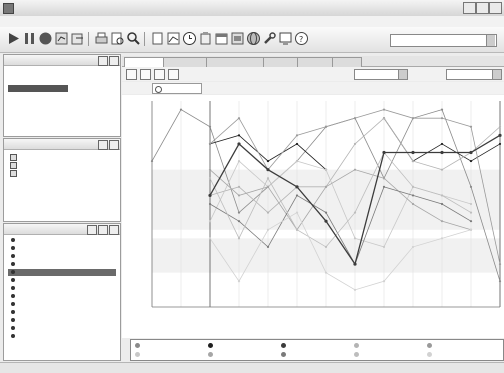  What do you see at coordinates (61, 38) in the screenshot?
I see `report-icon` at bounding box center [61, 38].